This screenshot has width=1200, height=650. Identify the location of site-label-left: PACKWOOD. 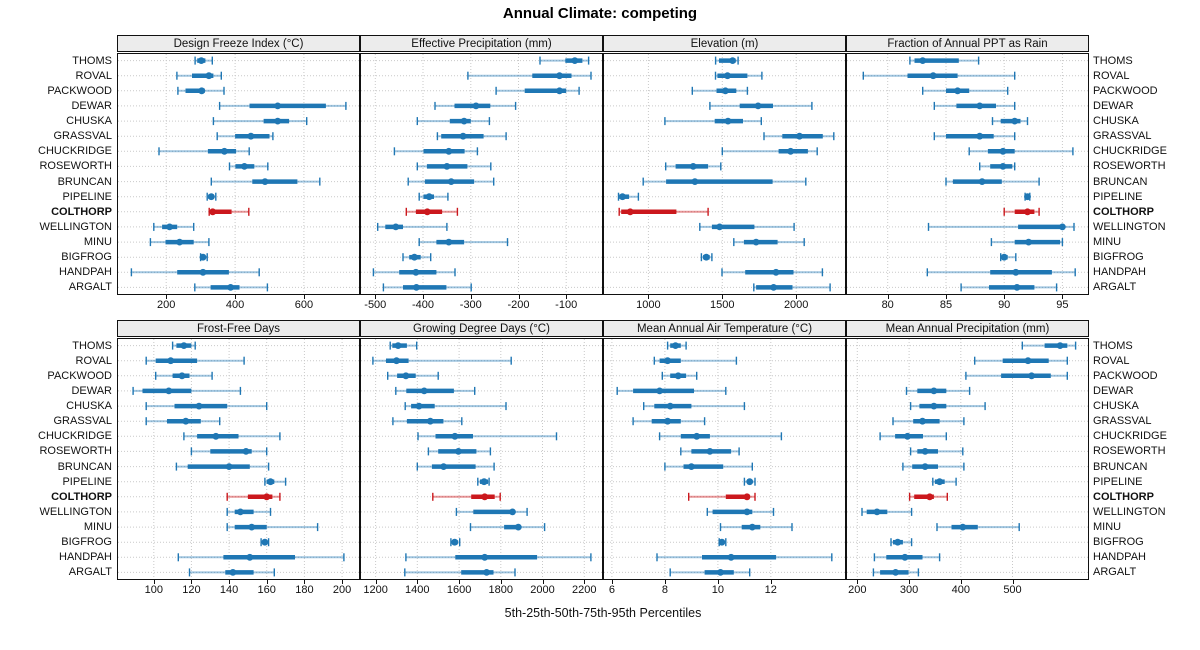
(79, 375).